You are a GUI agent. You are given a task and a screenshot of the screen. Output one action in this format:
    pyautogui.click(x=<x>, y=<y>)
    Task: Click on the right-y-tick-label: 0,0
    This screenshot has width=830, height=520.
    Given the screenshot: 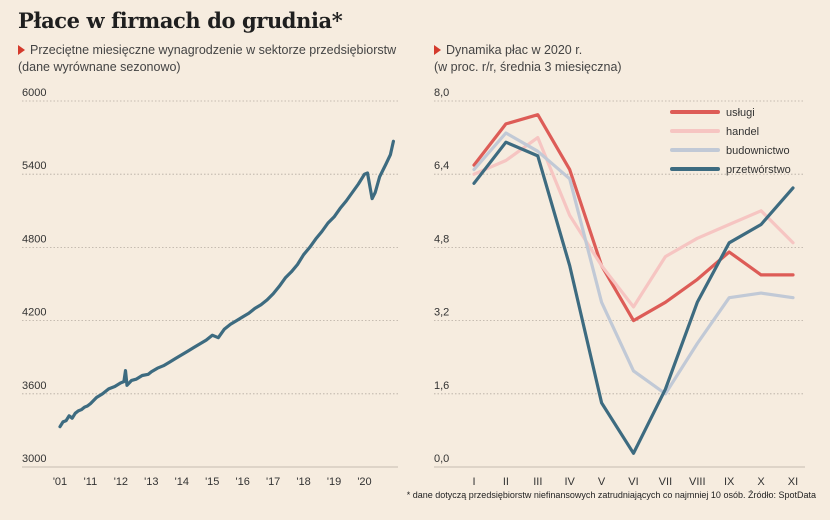 What is the action you would take?
    pyautogui.click(x=441, y=459)
    